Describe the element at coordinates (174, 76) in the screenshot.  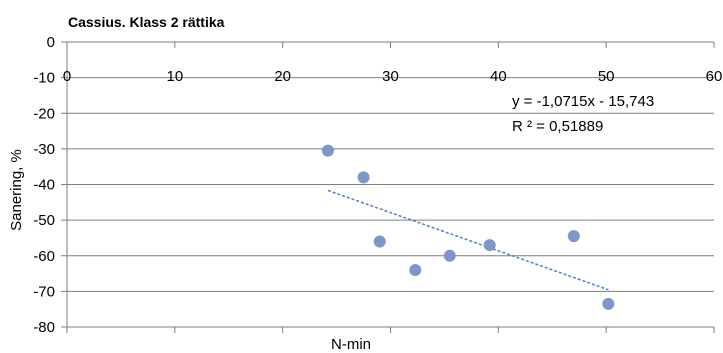
I see `x-tick-label: 10` at that location.